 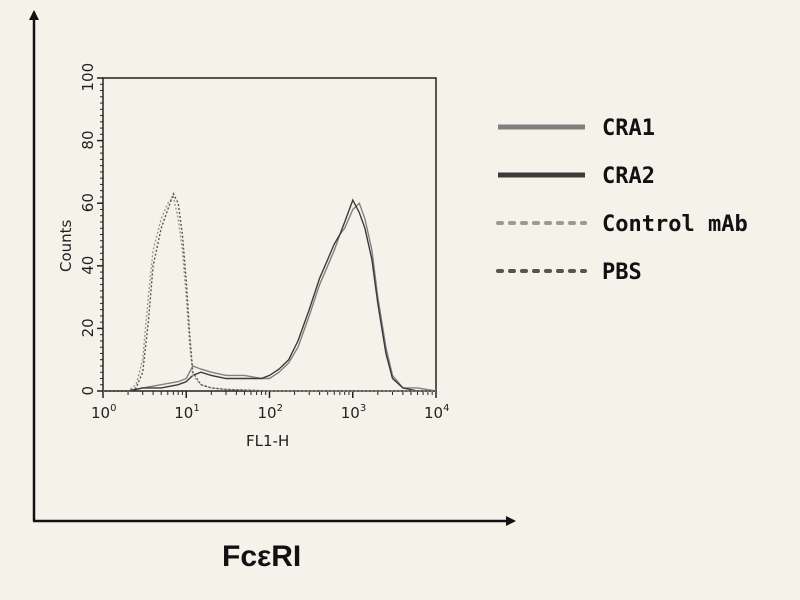 I want to click on legend-label: CRA1, so click(x=628, y=128).